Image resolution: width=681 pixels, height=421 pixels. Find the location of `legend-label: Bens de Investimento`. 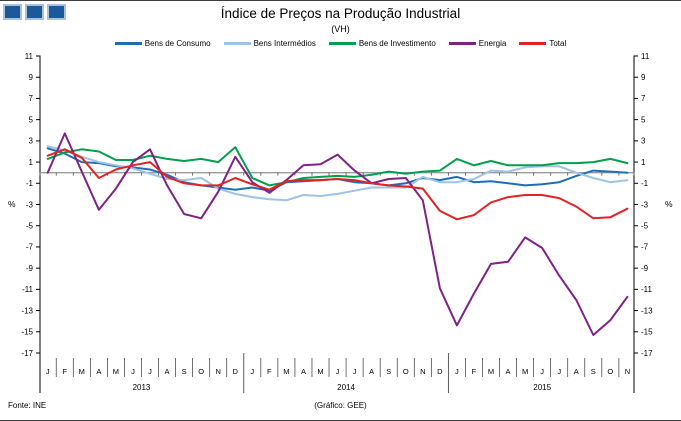

legend-label: Bens de Investimento is located at coordinates (397, 43).